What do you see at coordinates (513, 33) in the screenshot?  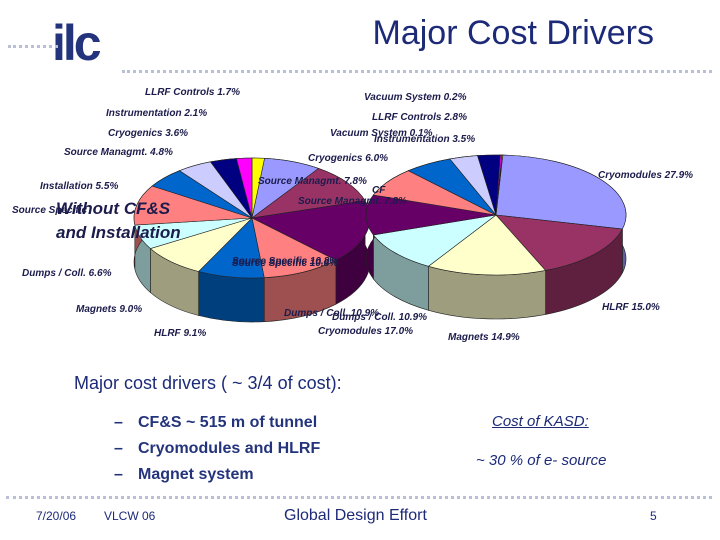 I see `page-title: Major Cost Drivers` at bounding box center [513, 33].